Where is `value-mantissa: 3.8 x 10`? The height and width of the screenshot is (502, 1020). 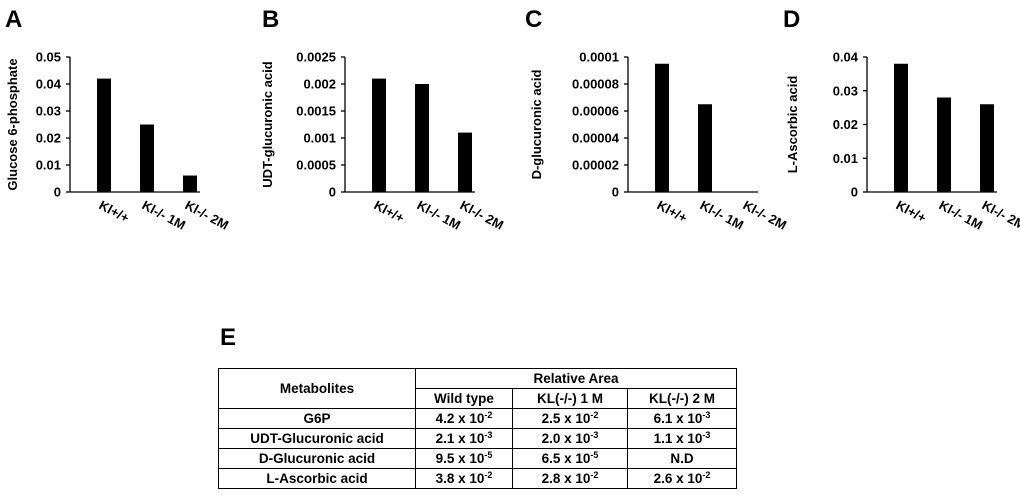 value-mantissa: 3.8 x 10 is located at coordinates (460, 478).